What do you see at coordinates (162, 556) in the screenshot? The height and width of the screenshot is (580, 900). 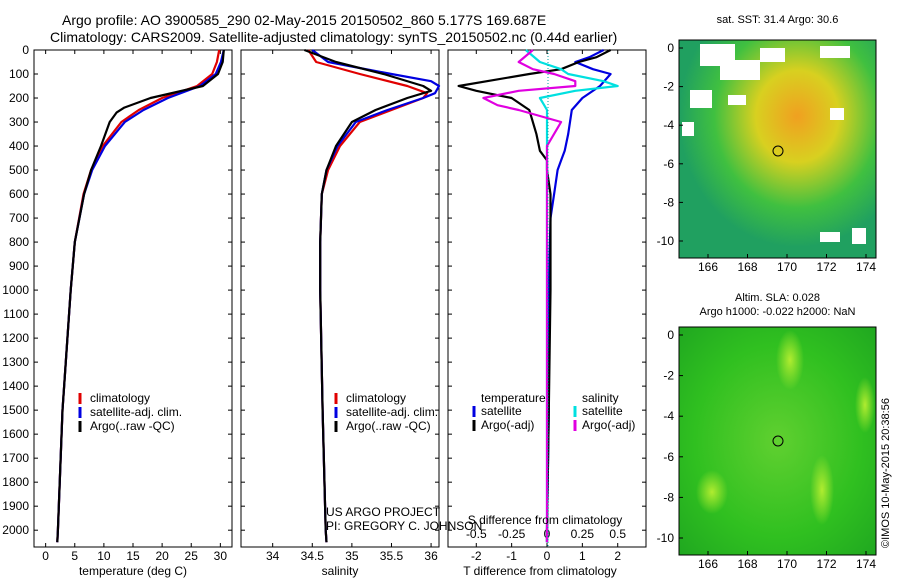 I see `x-tick-label: 20` at bounding box center [162, 556].